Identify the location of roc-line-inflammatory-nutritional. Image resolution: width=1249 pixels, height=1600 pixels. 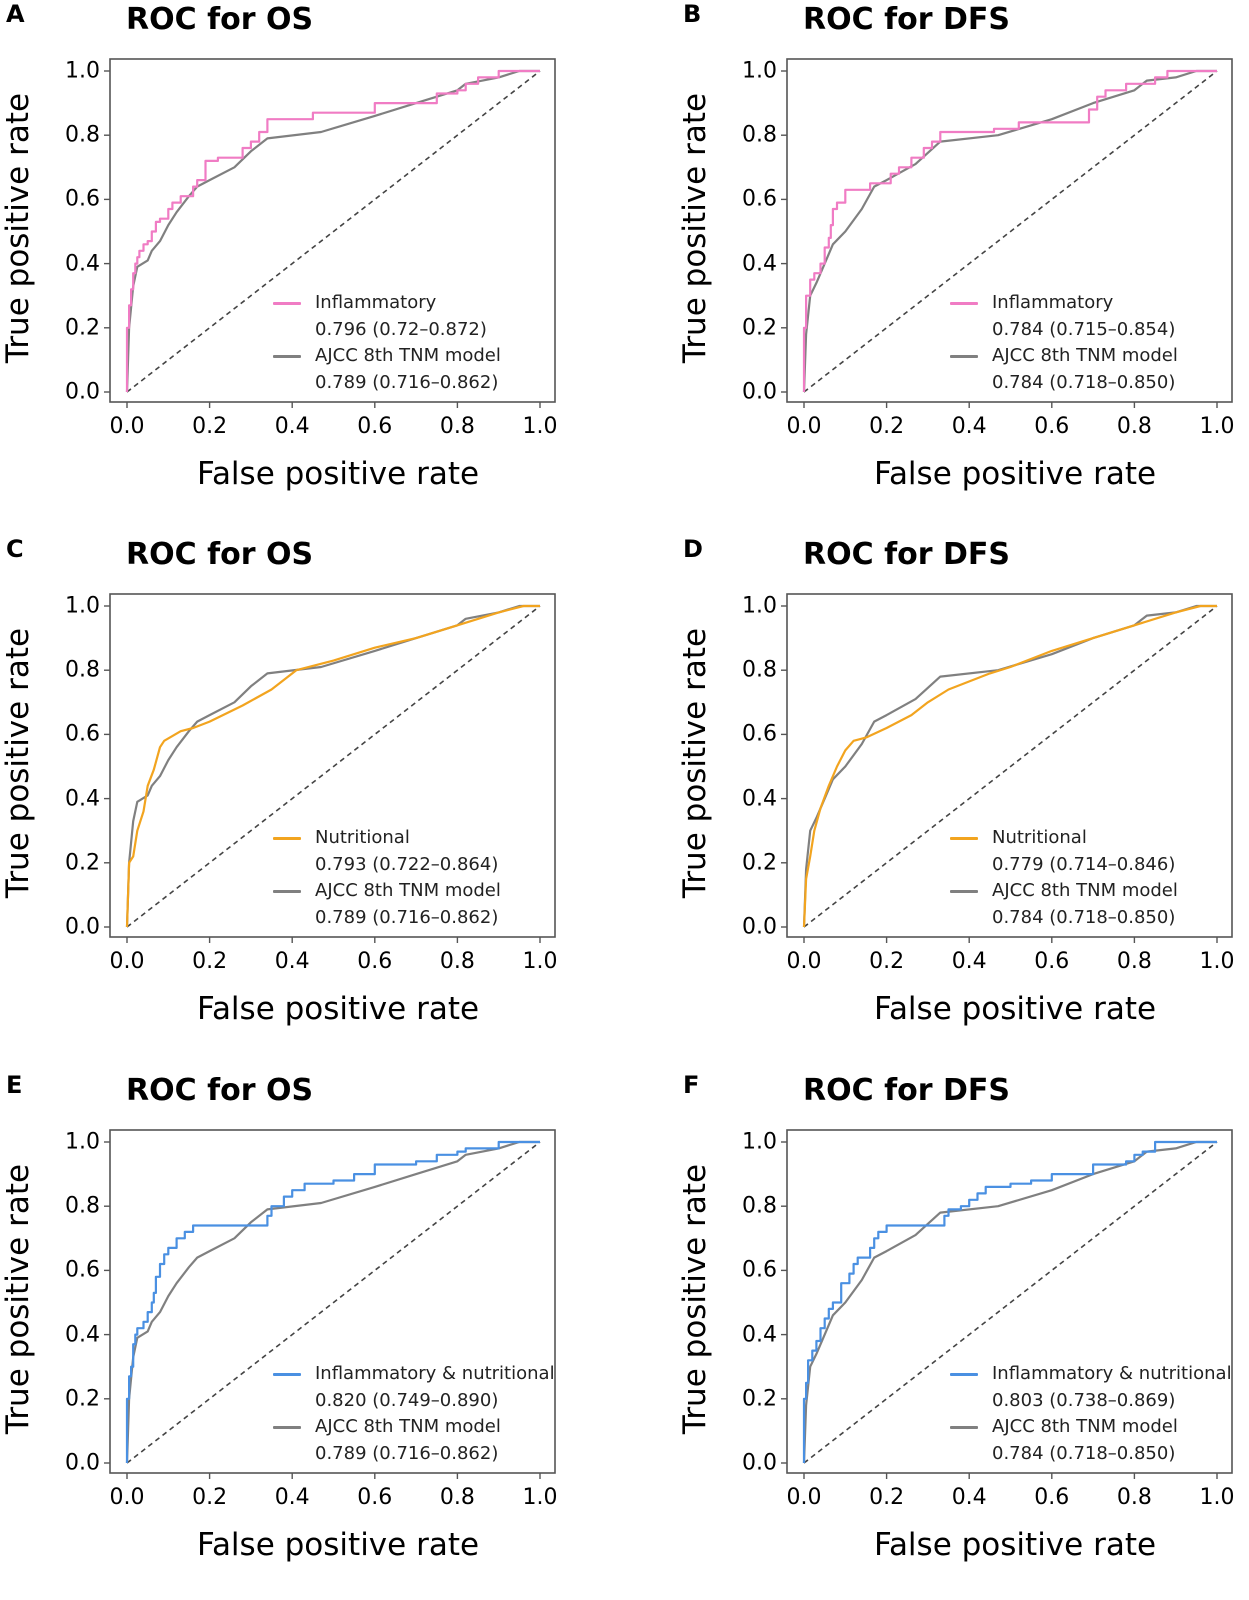
(332, 1301).